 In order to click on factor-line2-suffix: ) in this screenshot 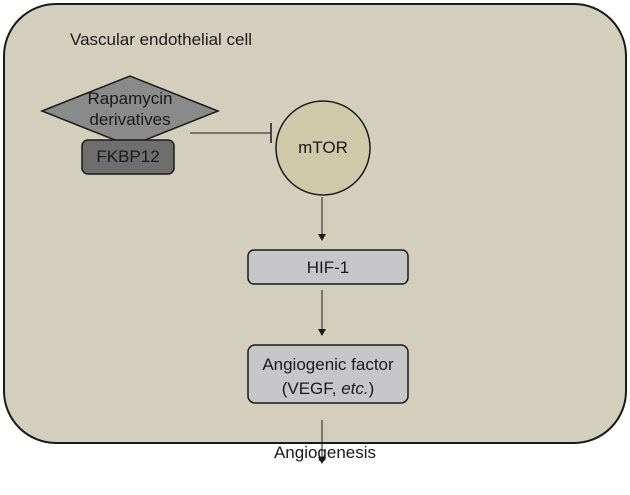, I will do `click(371, 388)`.